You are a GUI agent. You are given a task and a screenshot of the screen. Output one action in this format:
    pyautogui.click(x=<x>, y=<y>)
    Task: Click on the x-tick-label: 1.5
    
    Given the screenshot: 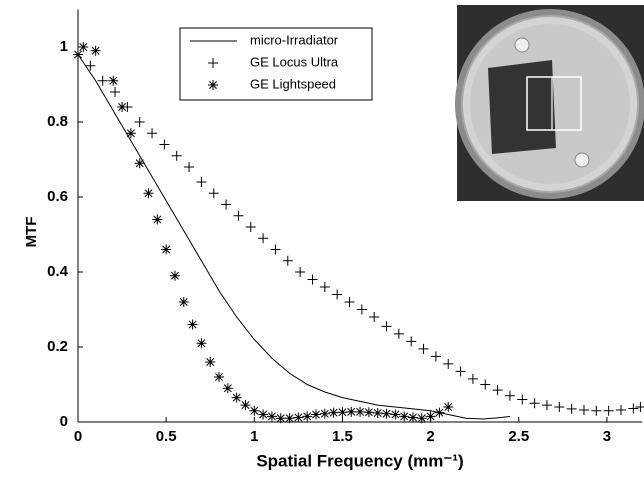 What is the action you would take?
    pyautogui.click(x=342, y=436)
    